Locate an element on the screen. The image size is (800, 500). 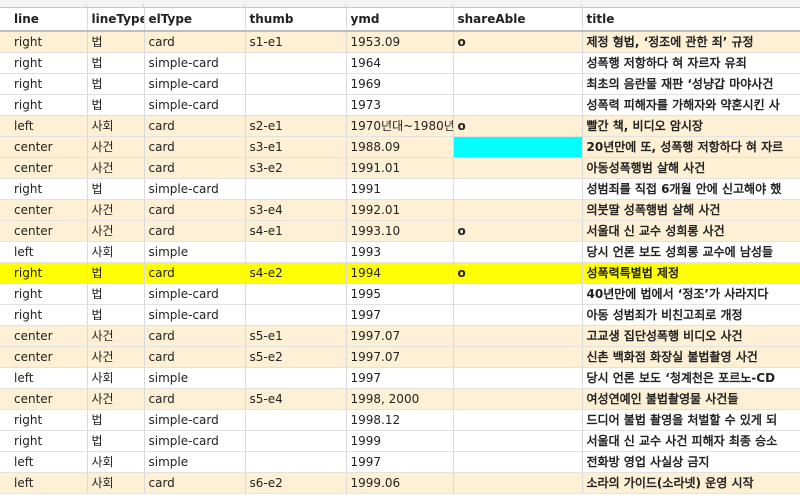
cell-ymd: 1973 is located at coordinates (400, 105).